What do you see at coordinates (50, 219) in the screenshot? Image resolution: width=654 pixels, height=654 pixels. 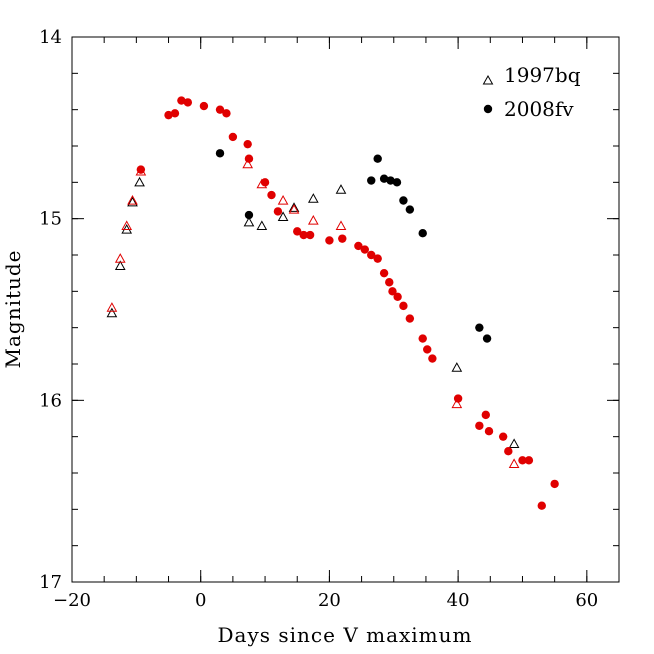 I see `y-tick-label: 15` at bounding box center [50, 219].